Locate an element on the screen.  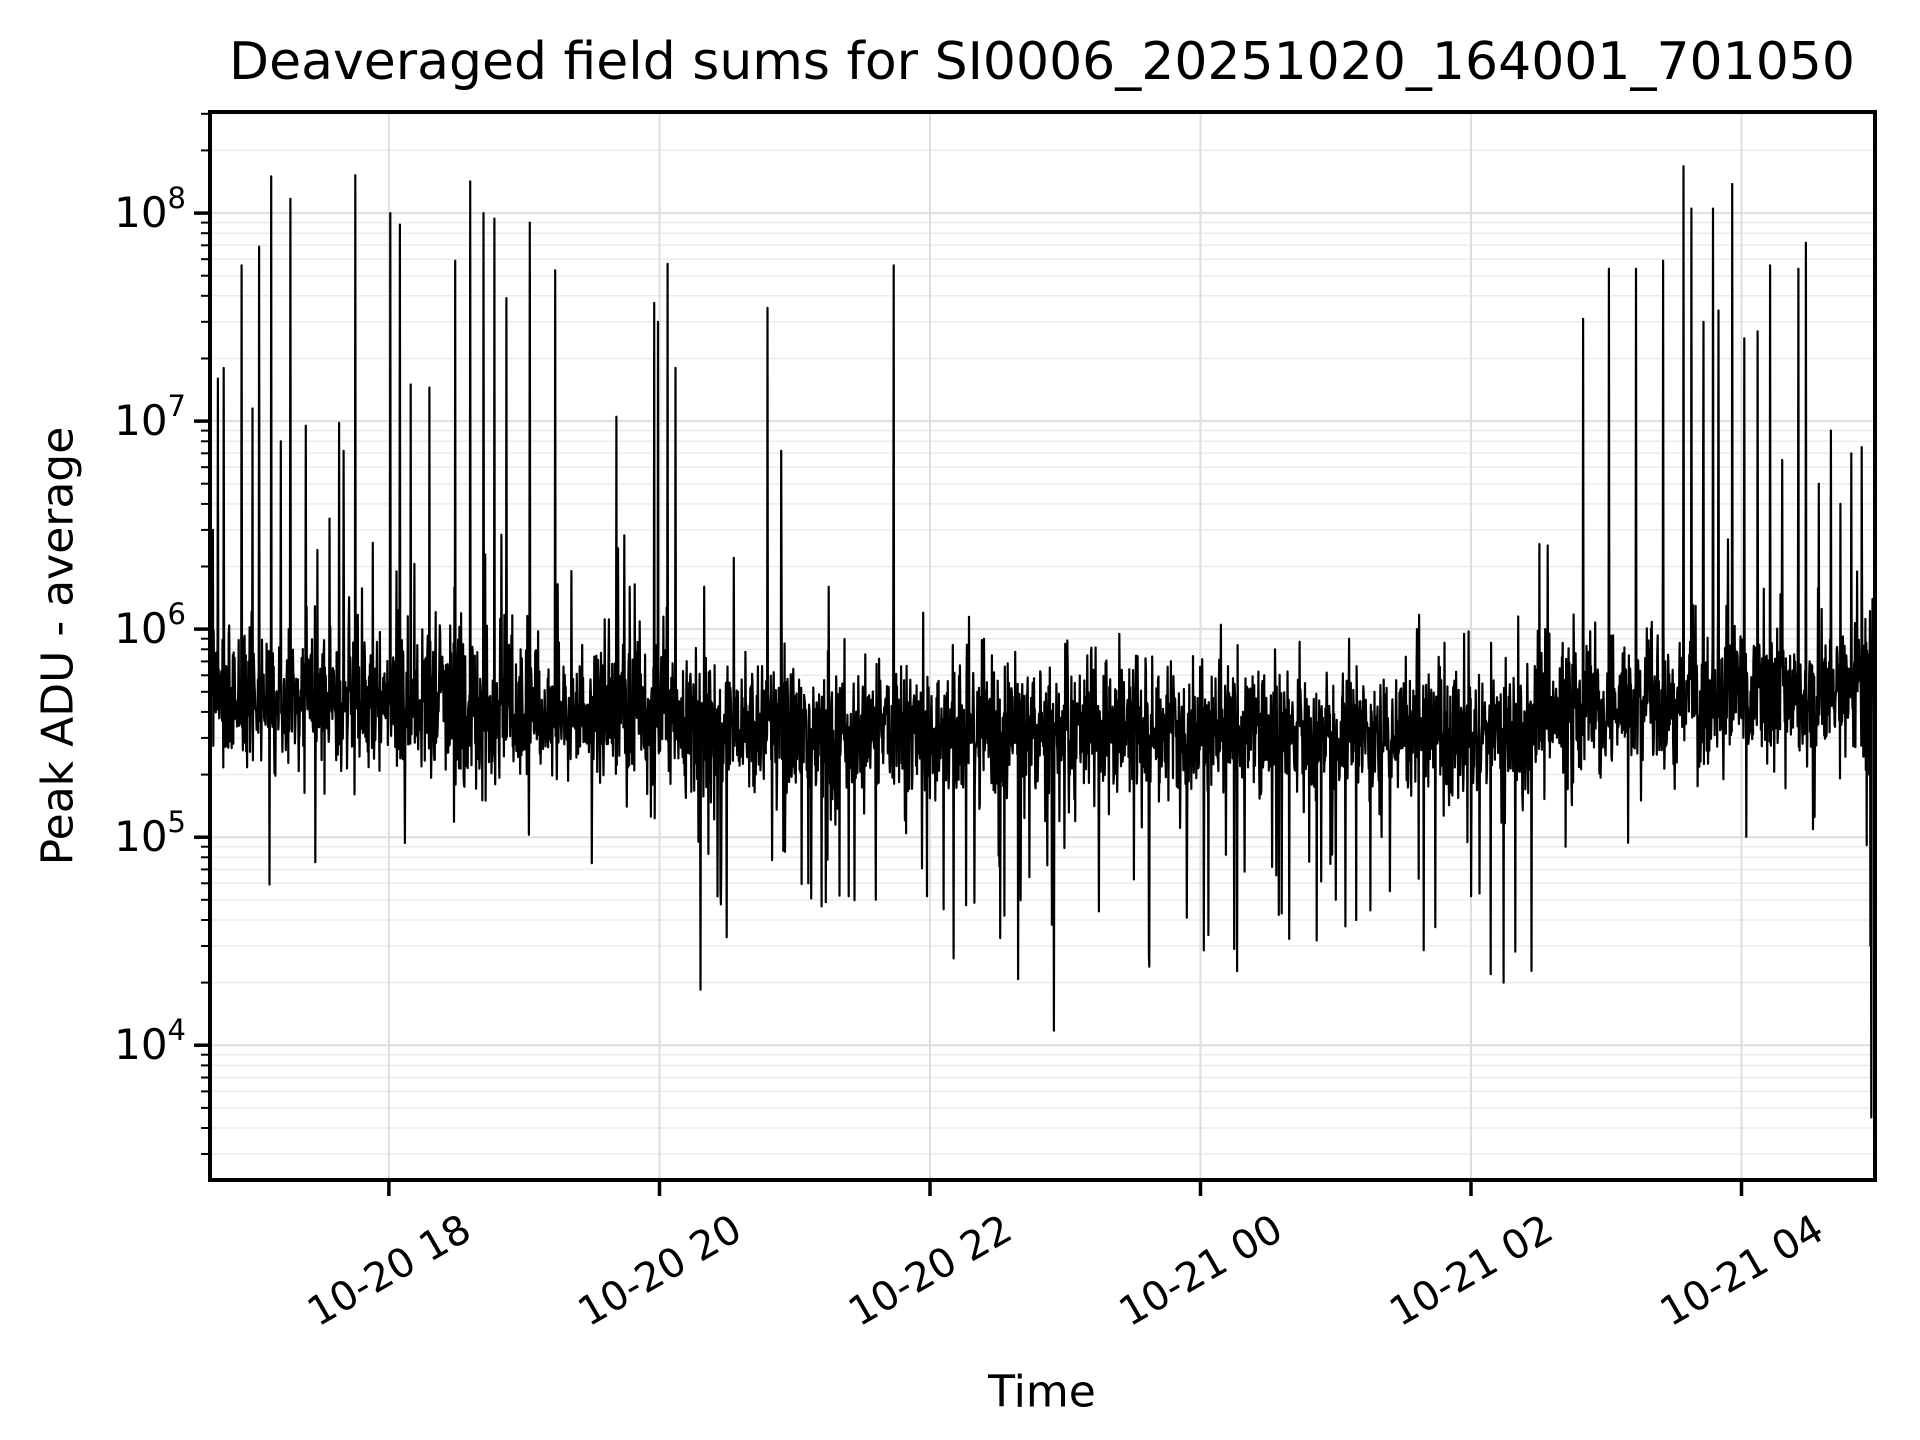
y-axis-tick-label: 10⁸ is located at coordinates (150, 209).